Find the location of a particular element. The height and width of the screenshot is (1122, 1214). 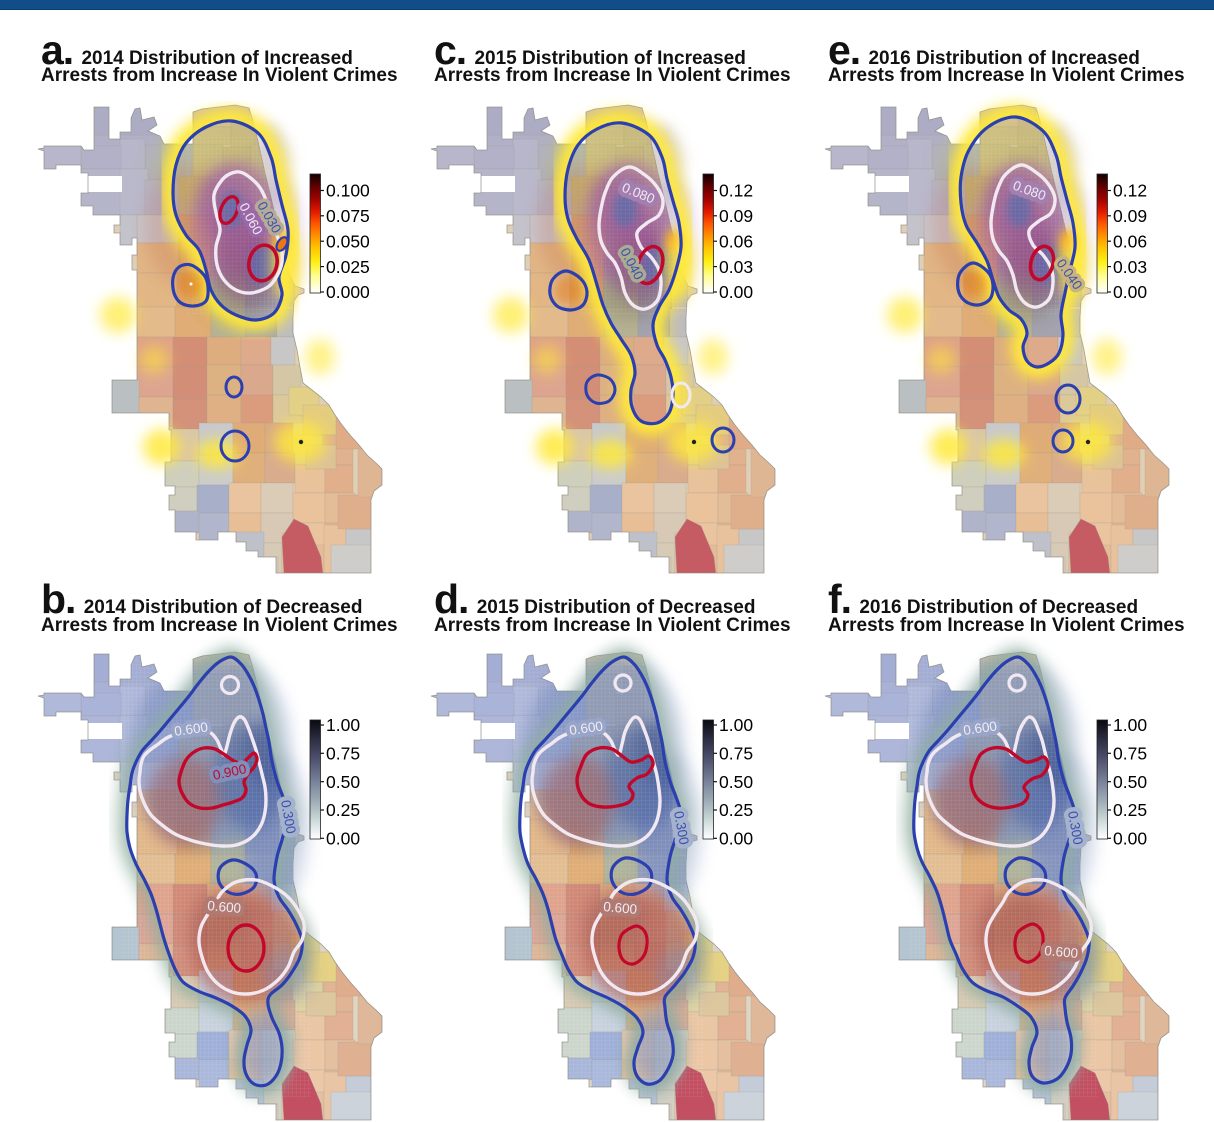

svg-text: 0.025 is located at coordinates (348, 267).